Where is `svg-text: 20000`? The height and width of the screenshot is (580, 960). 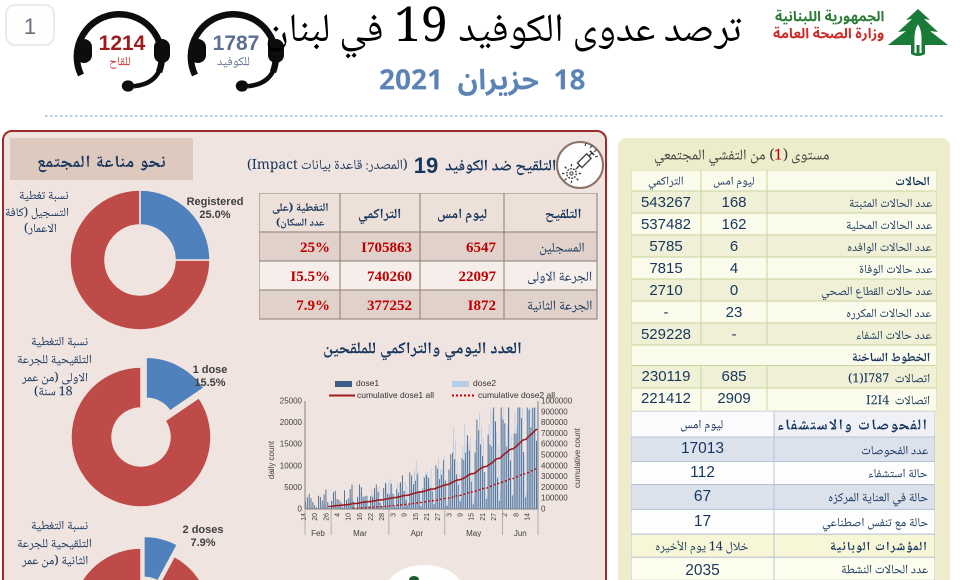
svg-text: 20000 is located at coordinates (291, 422).